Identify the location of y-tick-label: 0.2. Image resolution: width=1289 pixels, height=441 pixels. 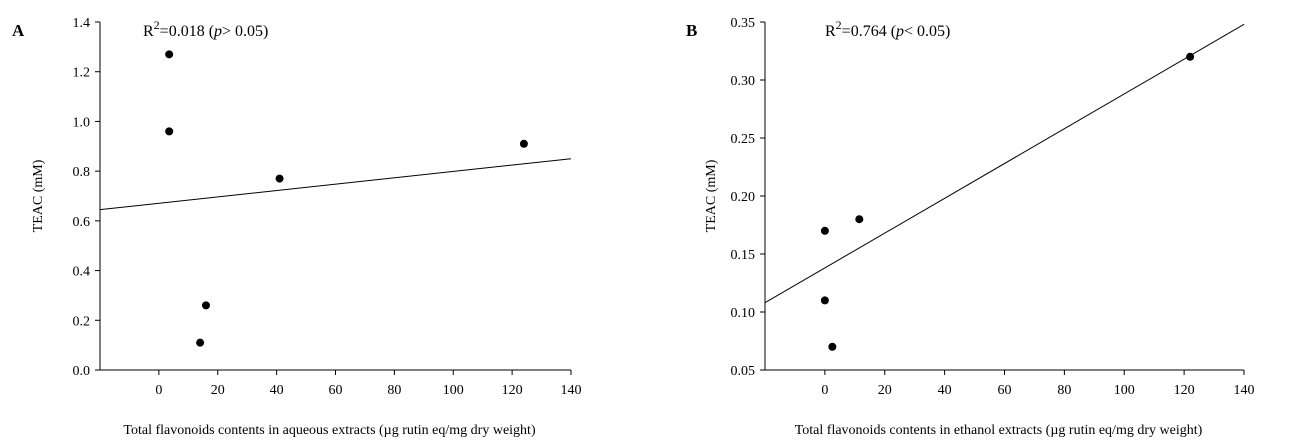
(82, 321).